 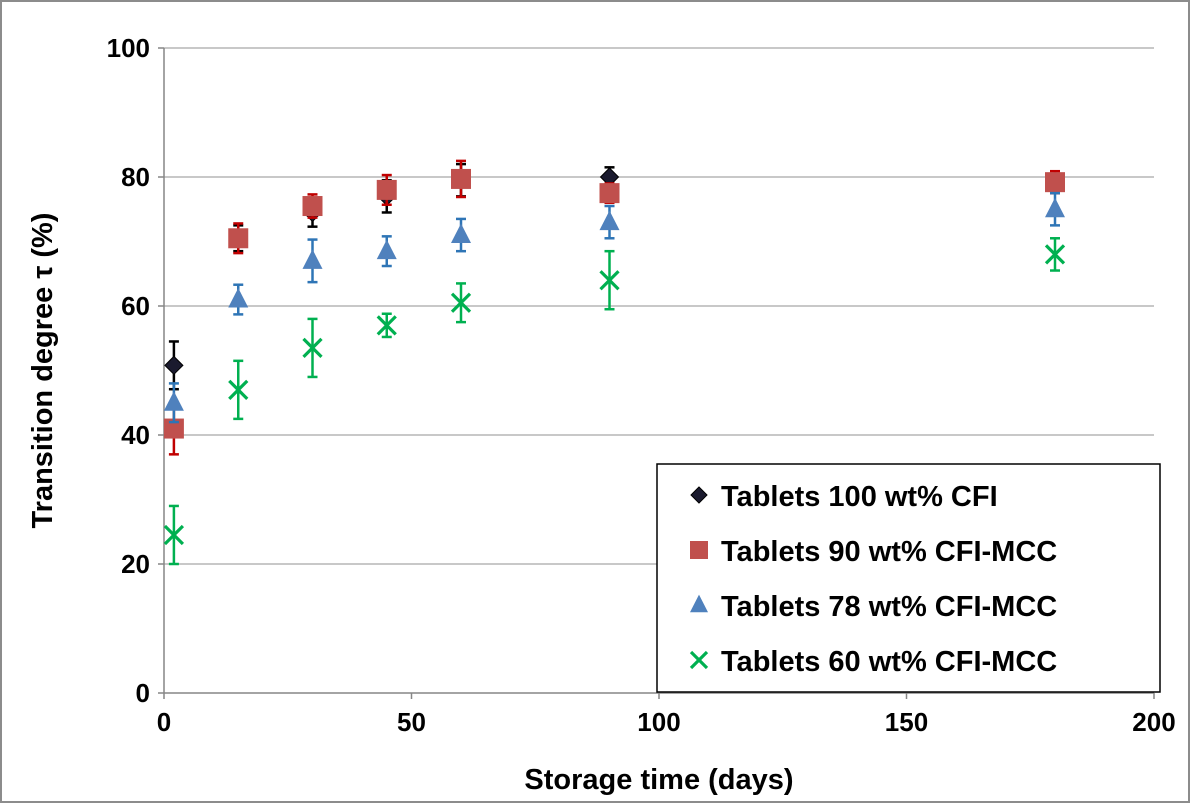 I want to click on legend-item: Tablets 78 wt% CFI-MCC, so click(x=873, y=607).